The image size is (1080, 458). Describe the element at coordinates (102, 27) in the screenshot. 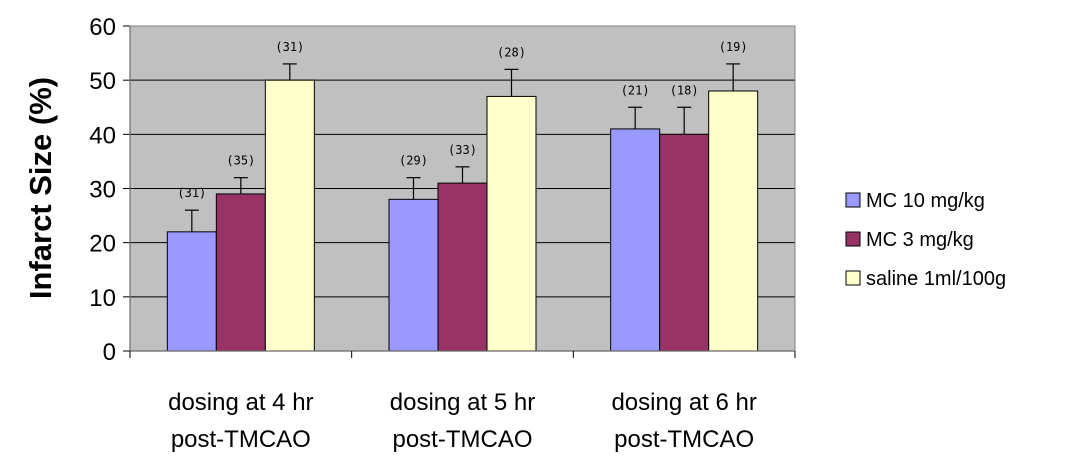

I see `y-tick-label: 60` at that location.